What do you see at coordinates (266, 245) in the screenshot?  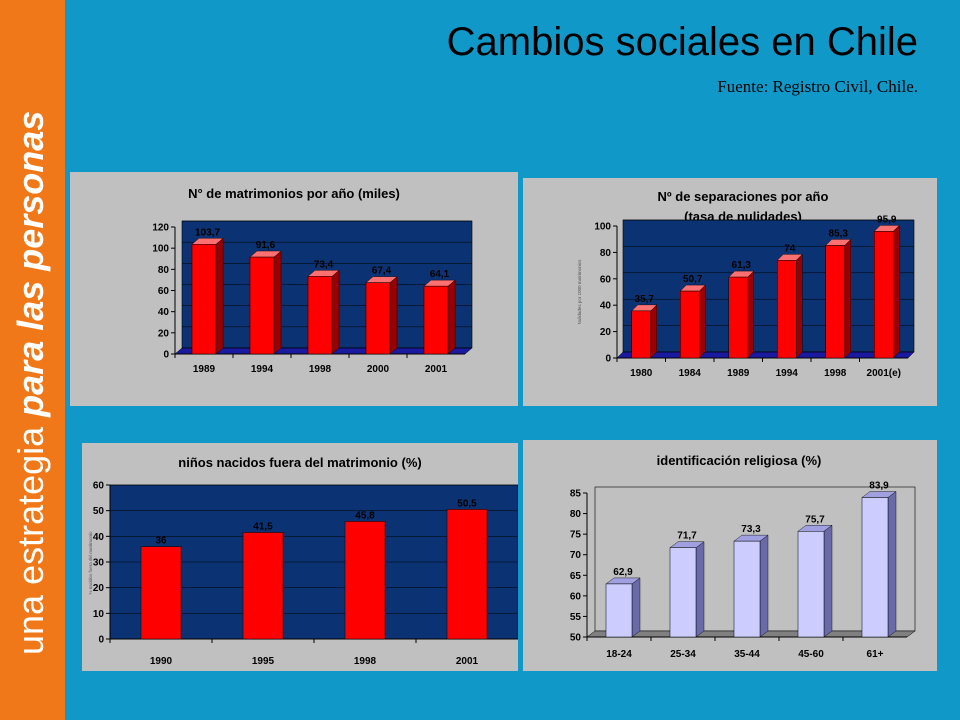 I see `data-label: 91,6` at bounding box center [266, 245].